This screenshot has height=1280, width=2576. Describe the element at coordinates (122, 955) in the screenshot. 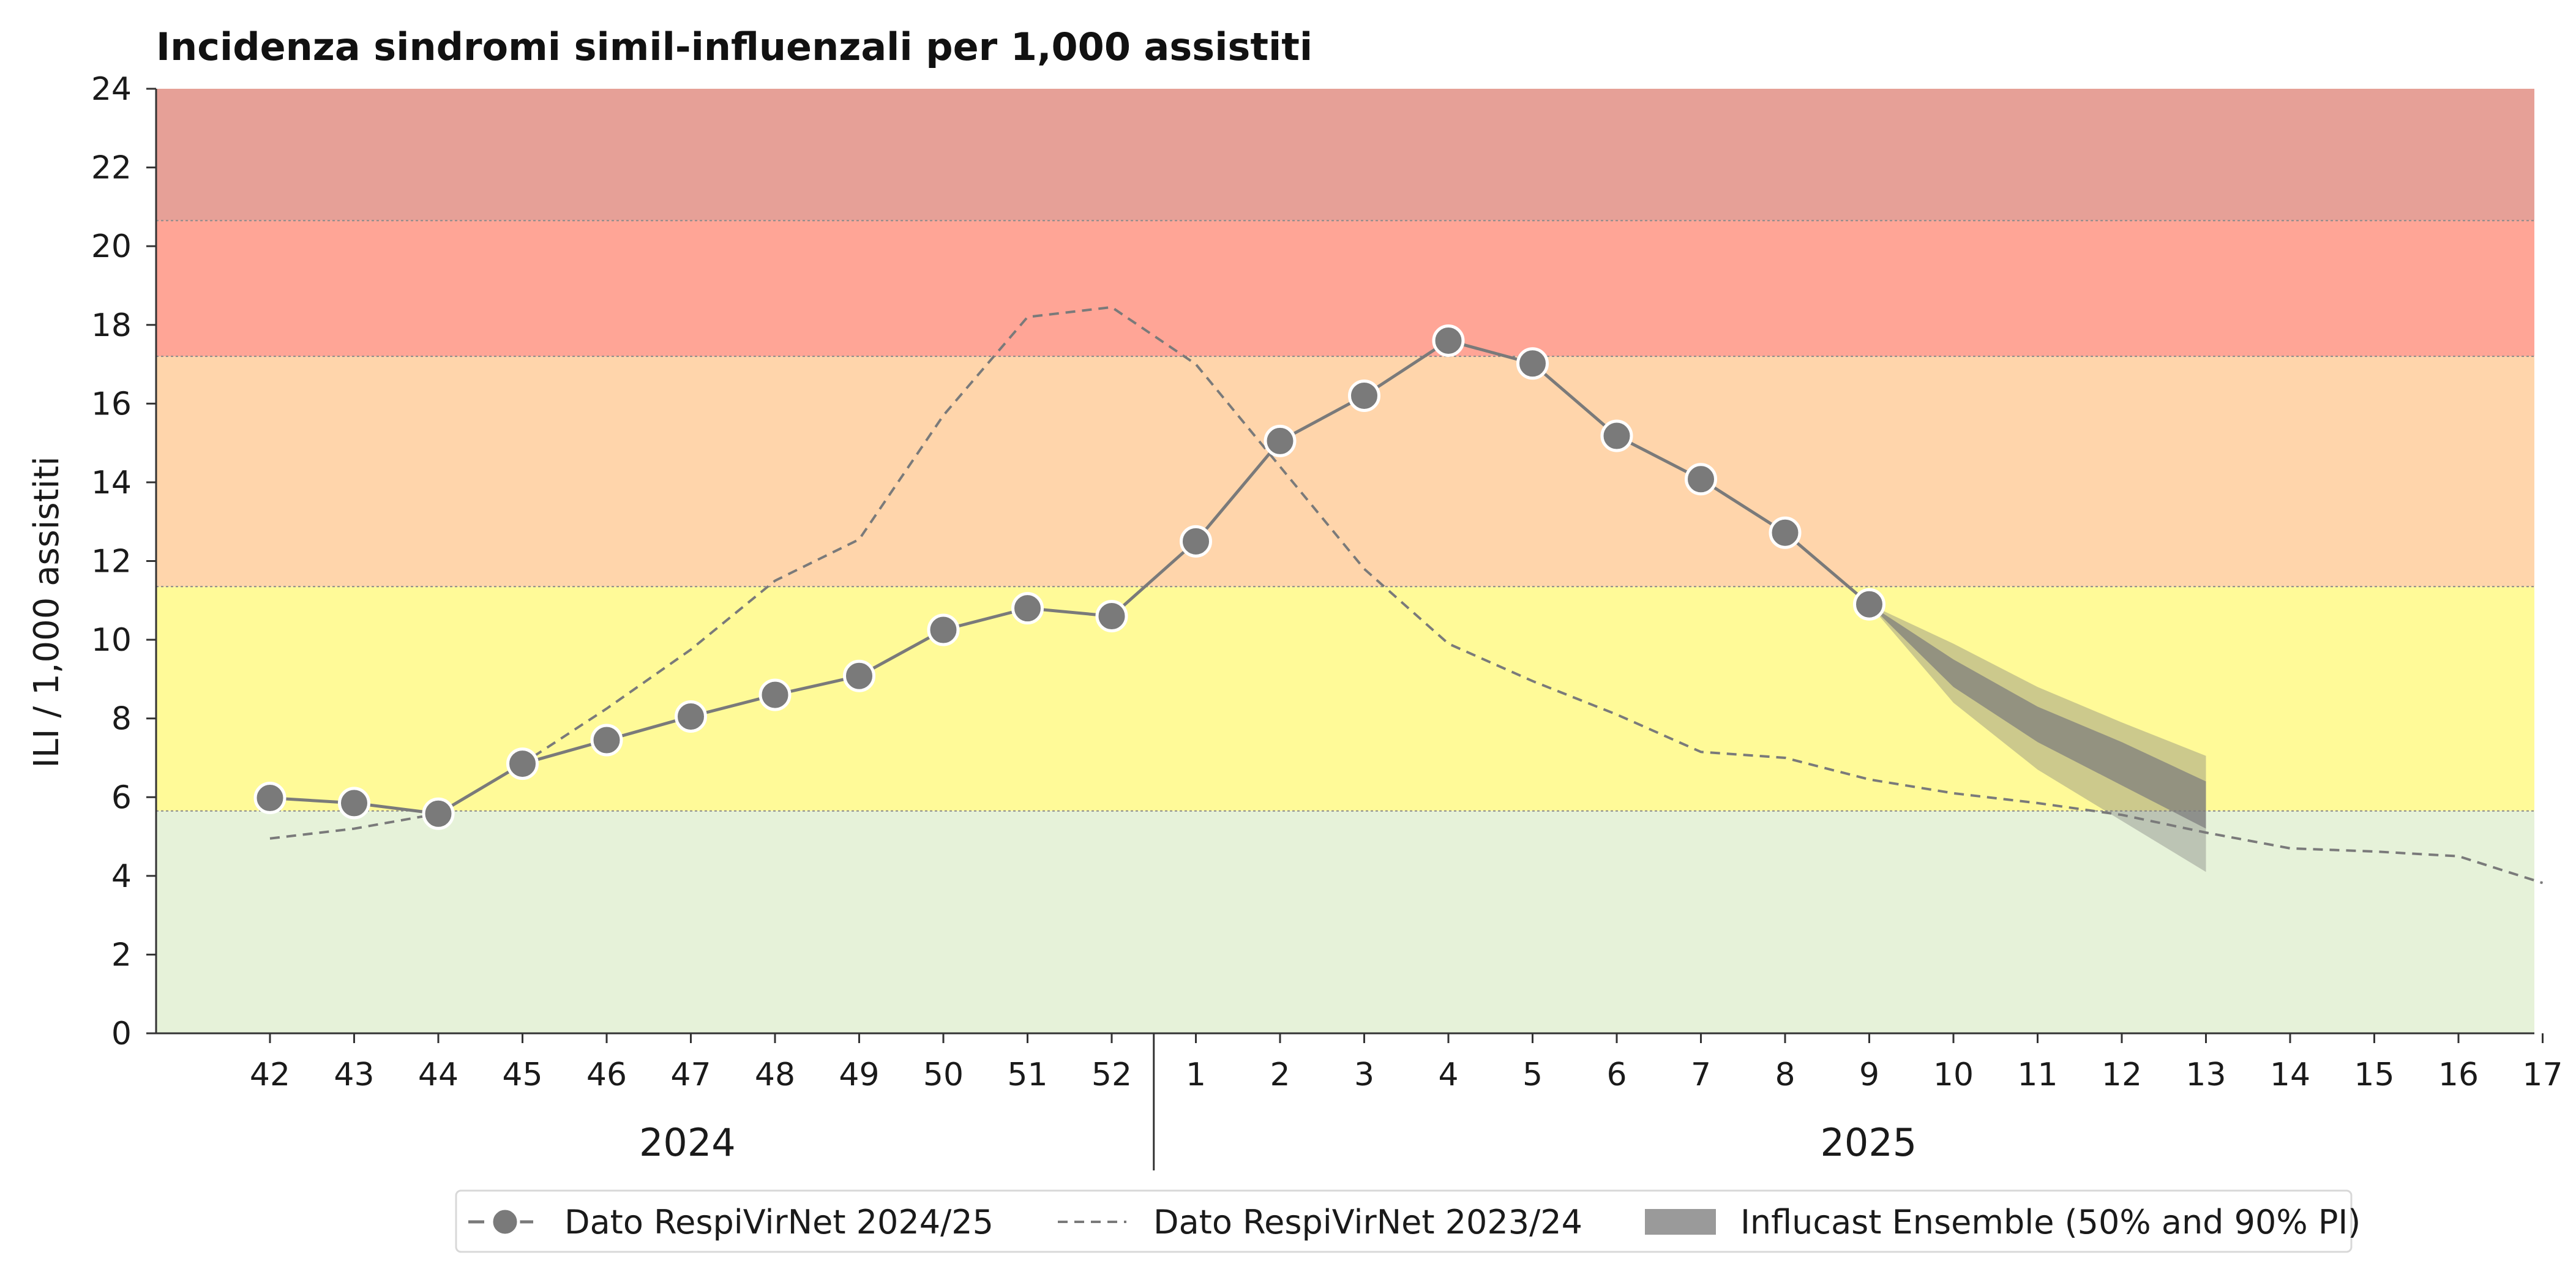

I see `y-tick-label-2: 2` at that location.